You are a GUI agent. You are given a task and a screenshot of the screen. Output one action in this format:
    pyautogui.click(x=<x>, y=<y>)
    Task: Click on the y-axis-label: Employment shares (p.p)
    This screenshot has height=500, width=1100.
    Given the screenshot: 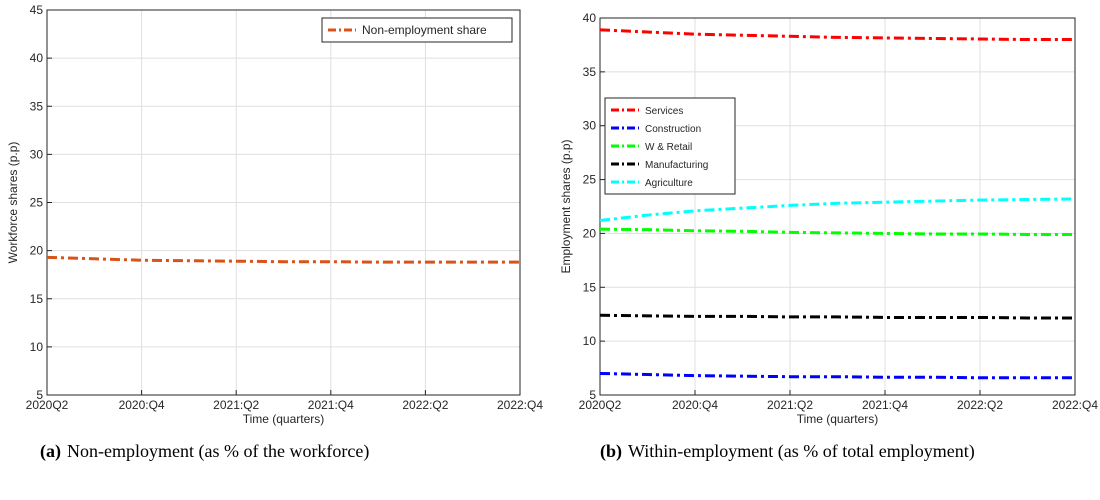 What is the action you would take?
    pyautogui.click(x=566, y=206)
    